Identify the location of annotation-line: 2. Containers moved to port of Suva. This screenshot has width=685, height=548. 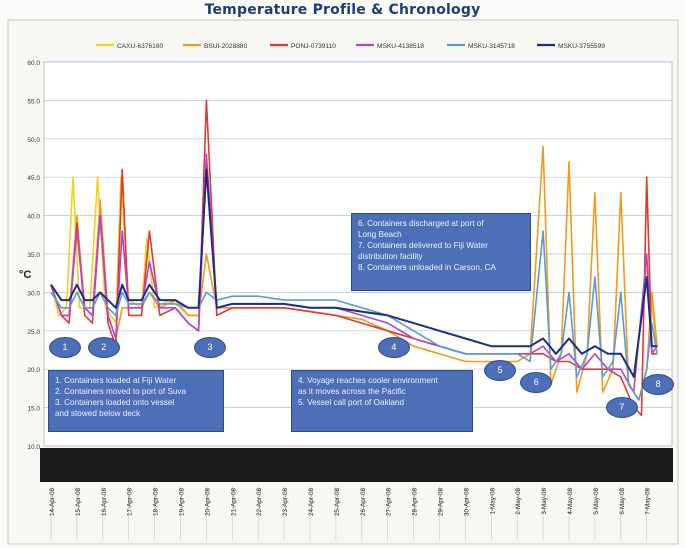
(121, 391).